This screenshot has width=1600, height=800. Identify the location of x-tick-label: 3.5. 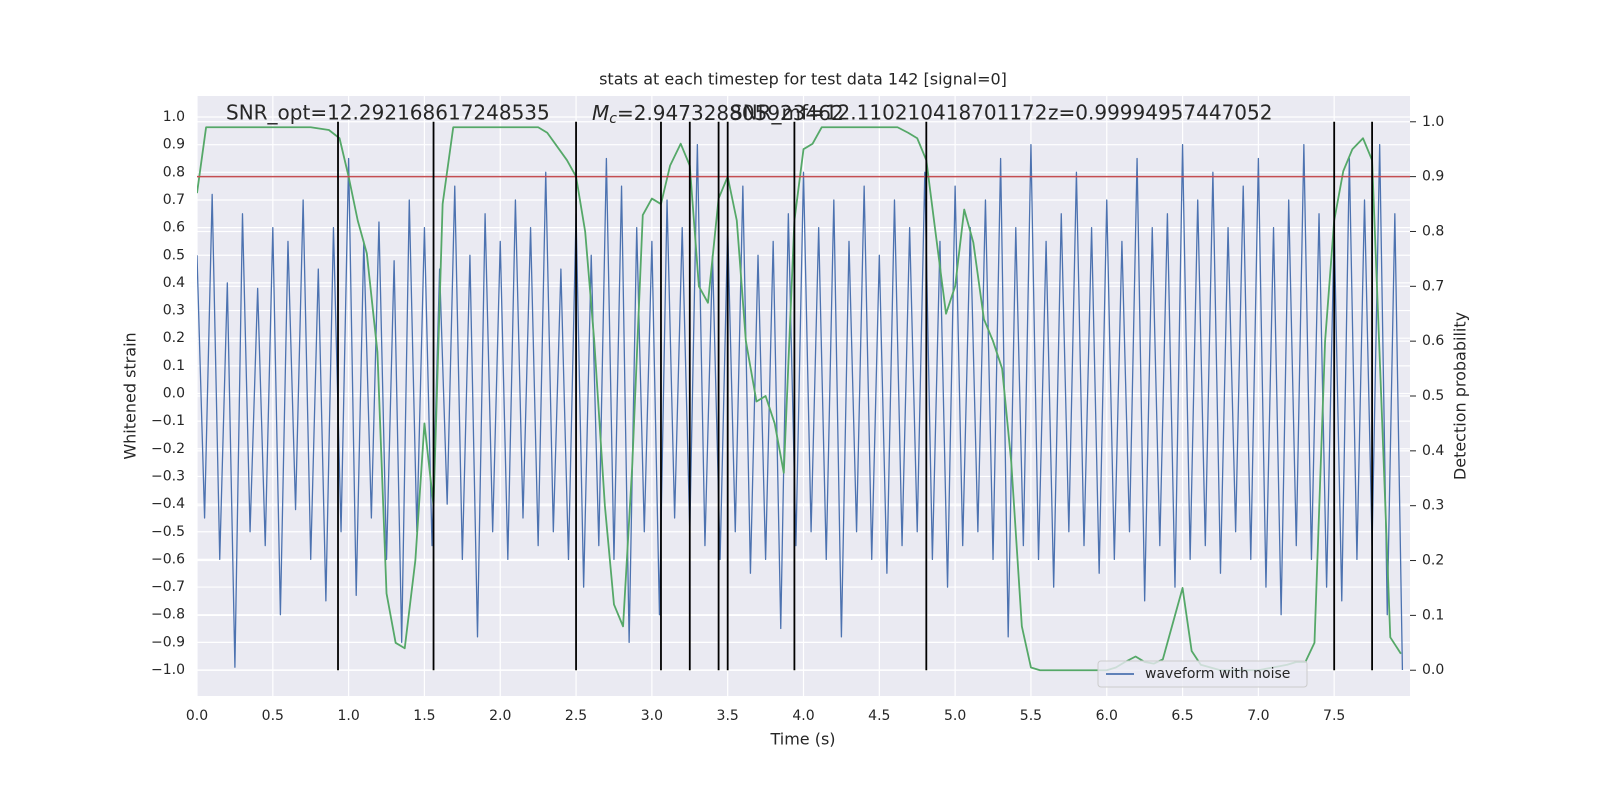
(728, 716).